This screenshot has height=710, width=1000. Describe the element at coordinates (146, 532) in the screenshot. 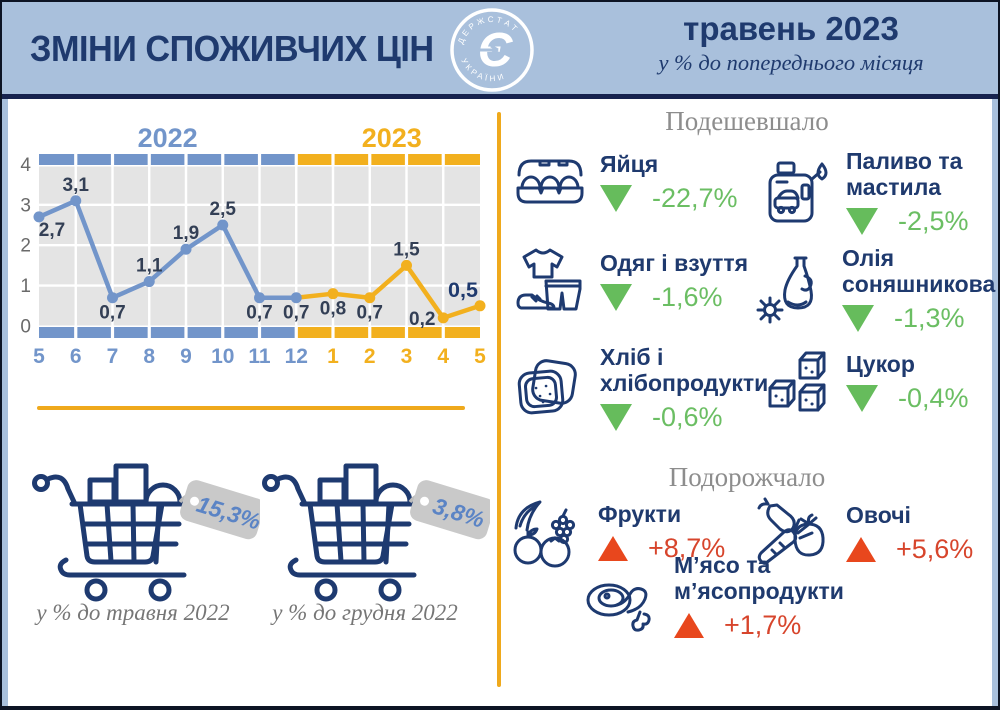

I see `cart-annual-change: 15,3%` at that location.